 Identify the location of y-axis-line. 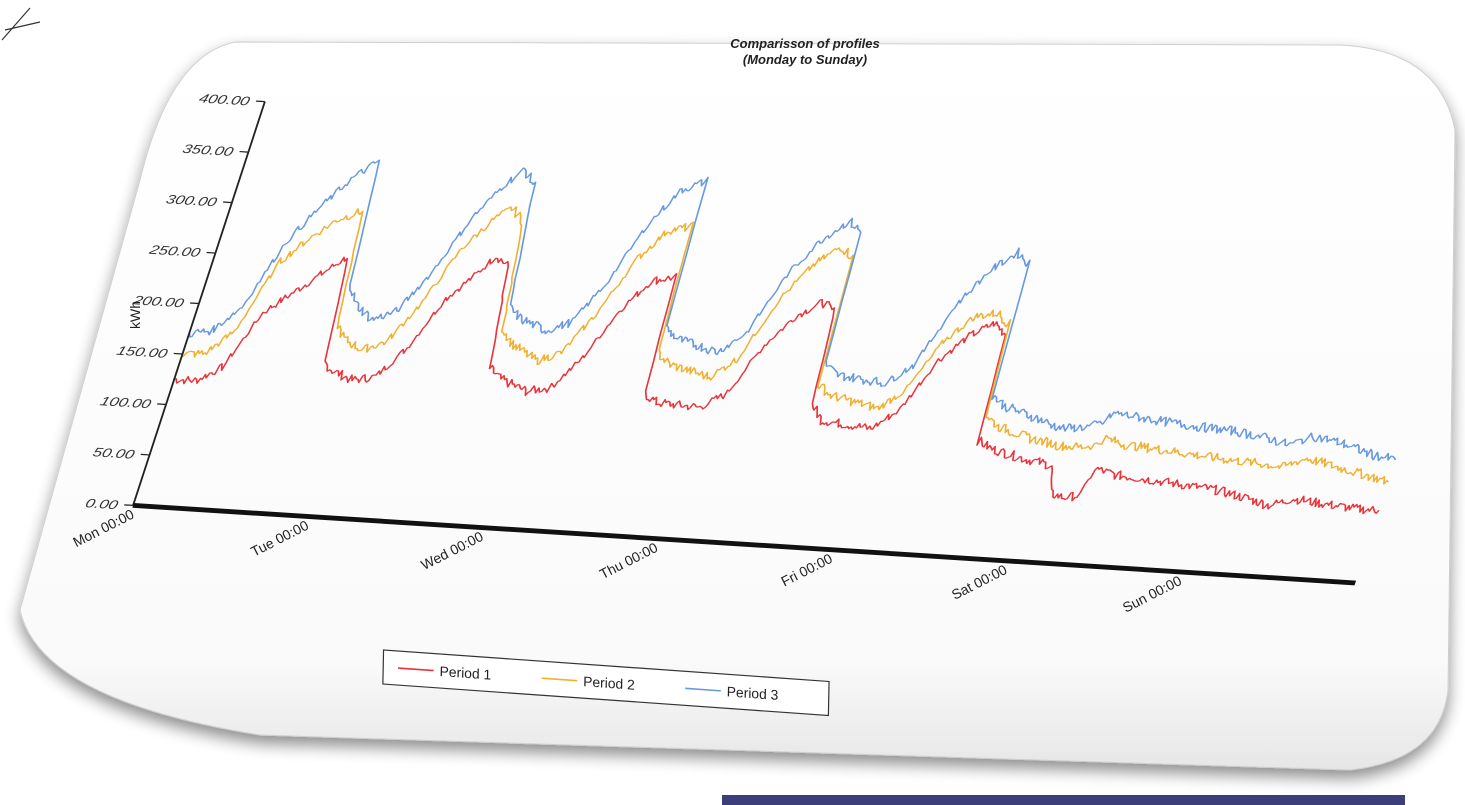
(199, 303).